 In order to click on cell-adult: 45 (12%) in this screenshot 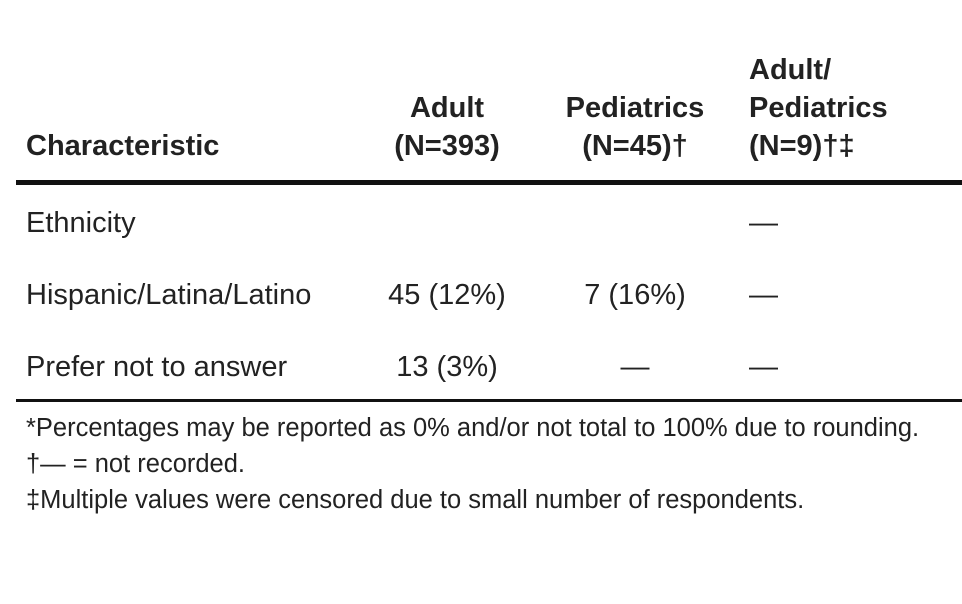, I will do `click(447, 295)`.